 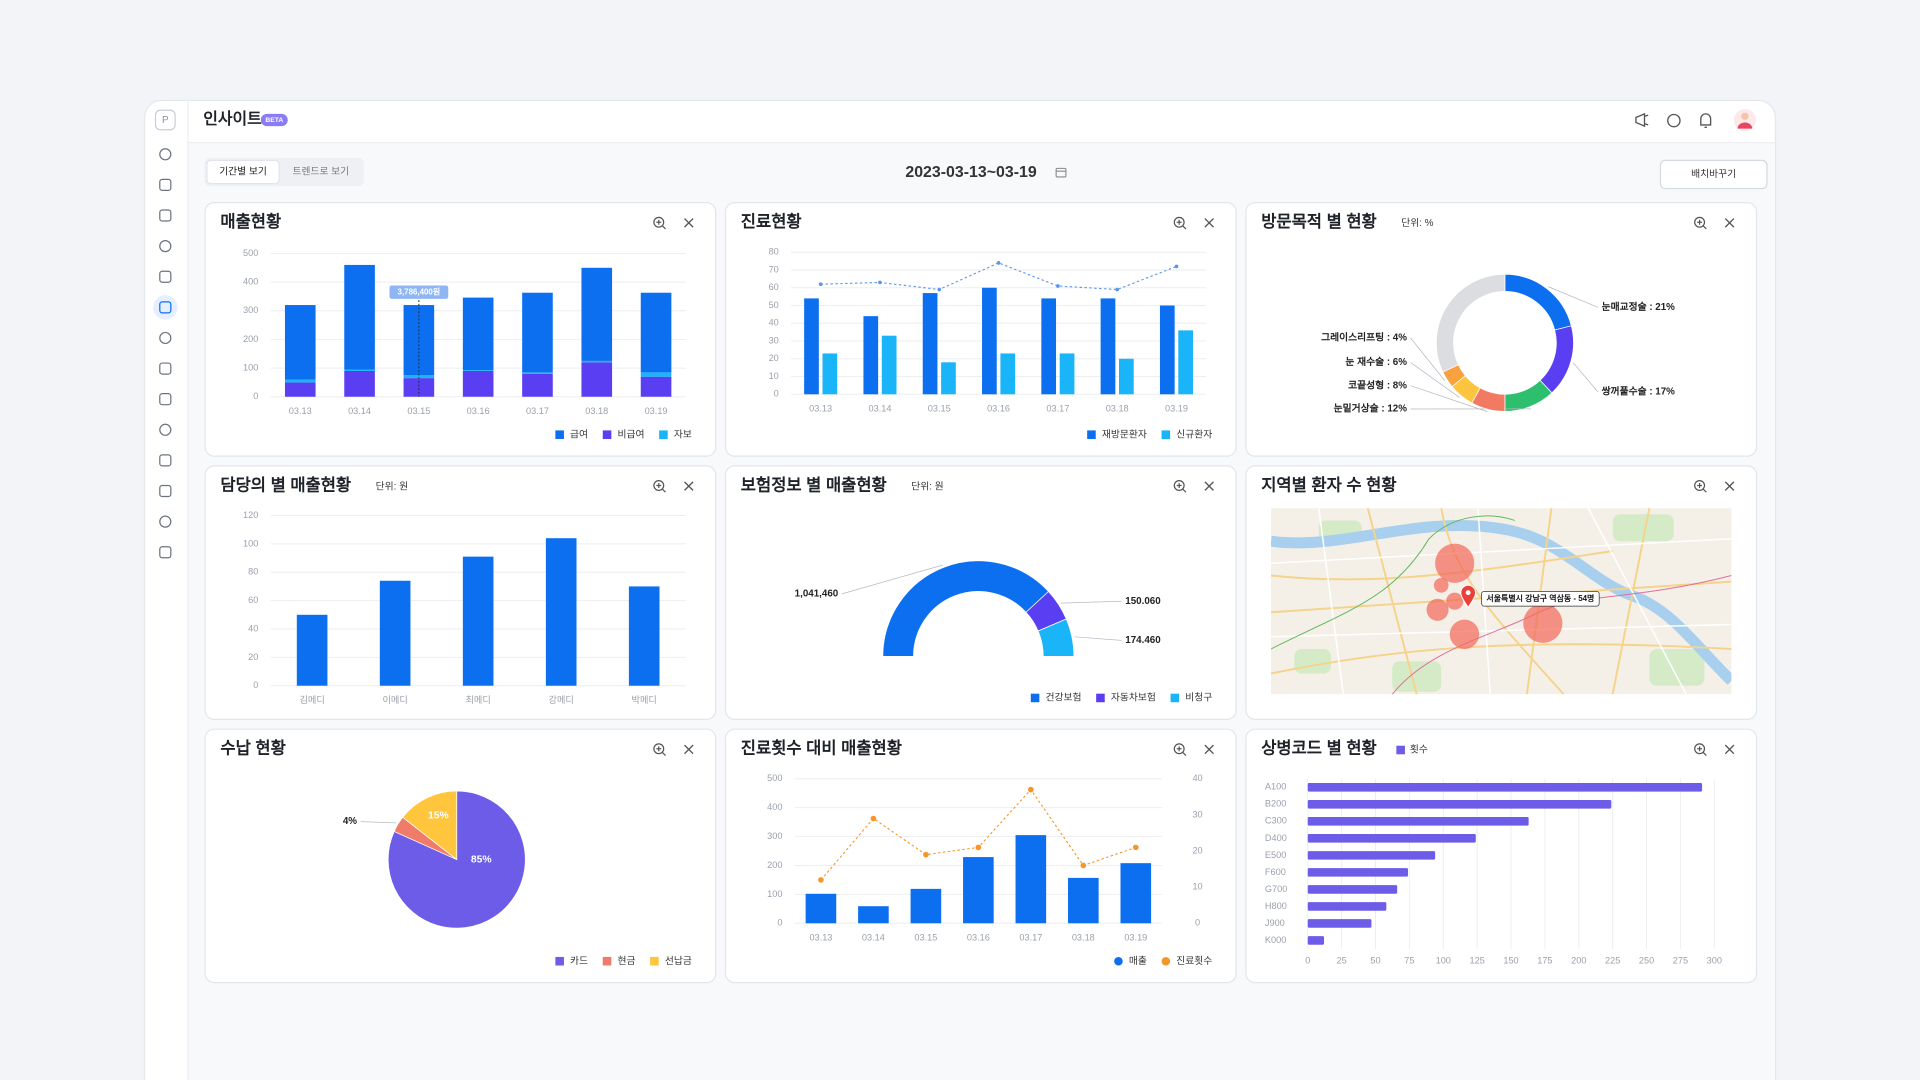 What do you see at coordinates (1409, 961) in the screenshot?
I see `x-tick-label: 75` at bounding box center [1409, 961].